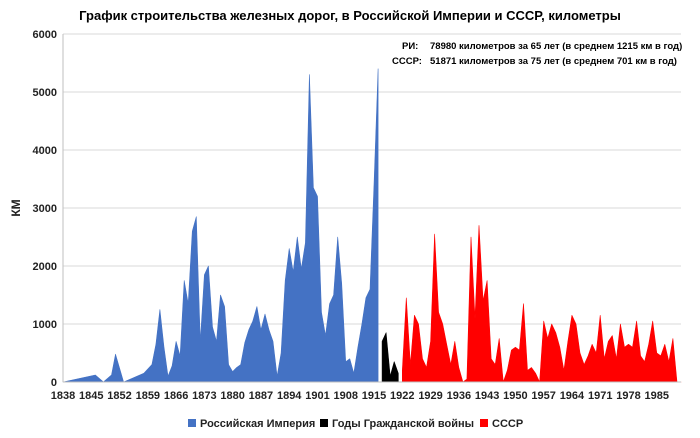 Image resolution: width=700 pixels, height=438 pixels. I want to click on x-tick-label: 1915, so click(374, 396).